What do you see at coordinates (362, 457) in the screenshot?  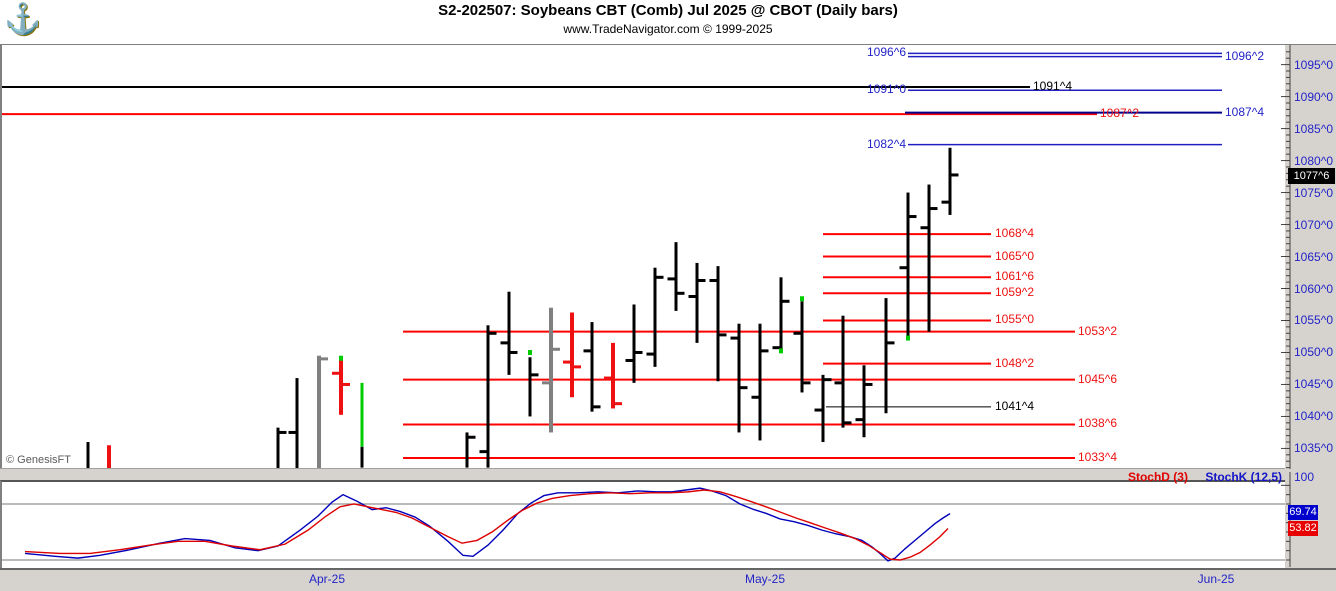 I see `price-bar-tail` at bounding box center [362, 457].